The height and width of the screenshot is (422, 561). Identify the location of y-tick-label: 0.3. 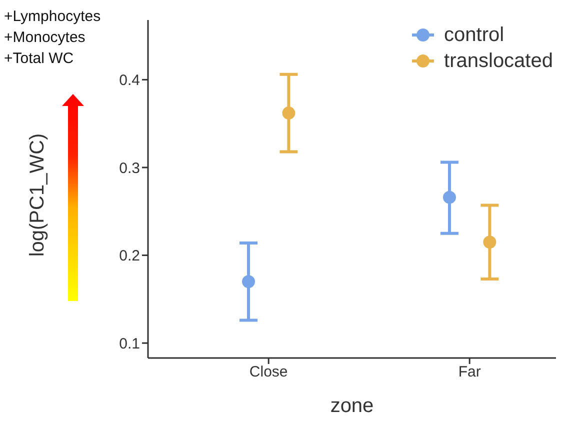
(129, 168).